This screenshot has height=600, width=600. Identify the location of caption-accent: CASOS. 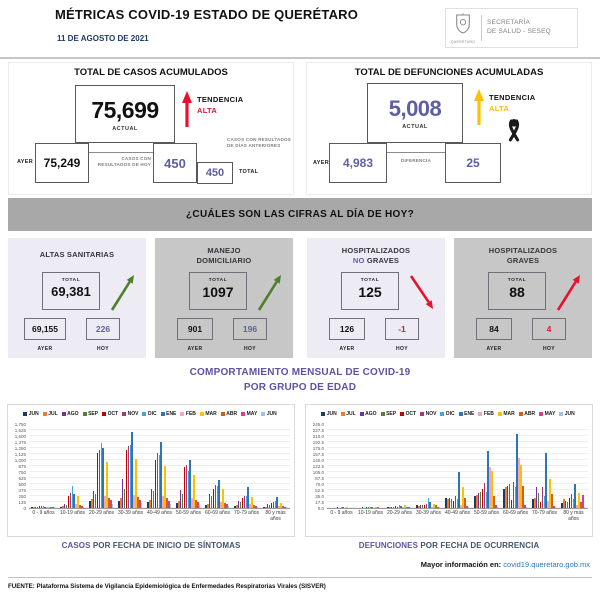
(76, 545).